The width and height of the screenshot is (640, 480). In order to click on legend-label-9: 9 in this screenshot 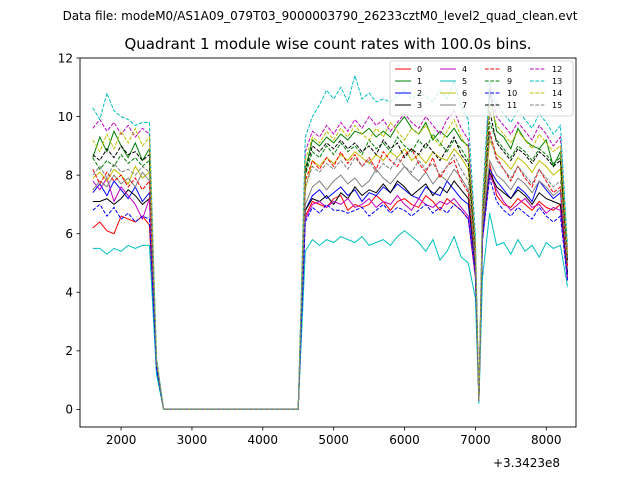, I will do `click(509, 81)`.